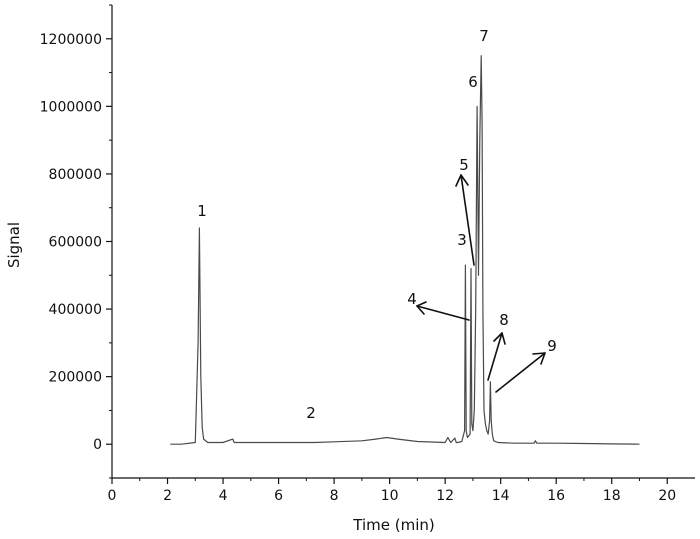 The width and height of the screenshot is (700, 539). What do you see at coordinates (462, 240) in the screenshot?
I see `peak-label: 3` at bounding box center [462, 240].